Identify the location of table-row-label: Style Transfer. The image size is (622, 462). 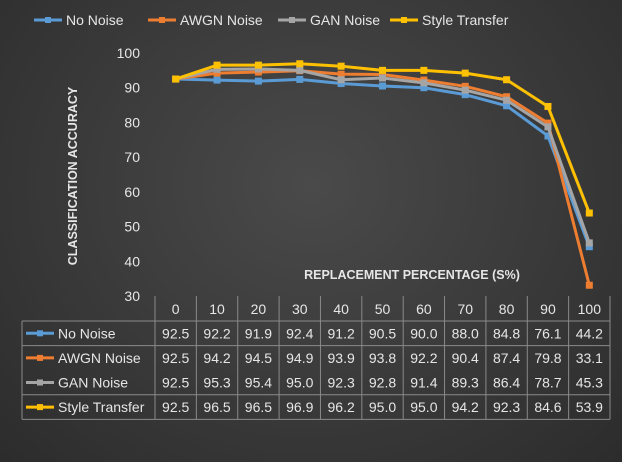
(101, 407).